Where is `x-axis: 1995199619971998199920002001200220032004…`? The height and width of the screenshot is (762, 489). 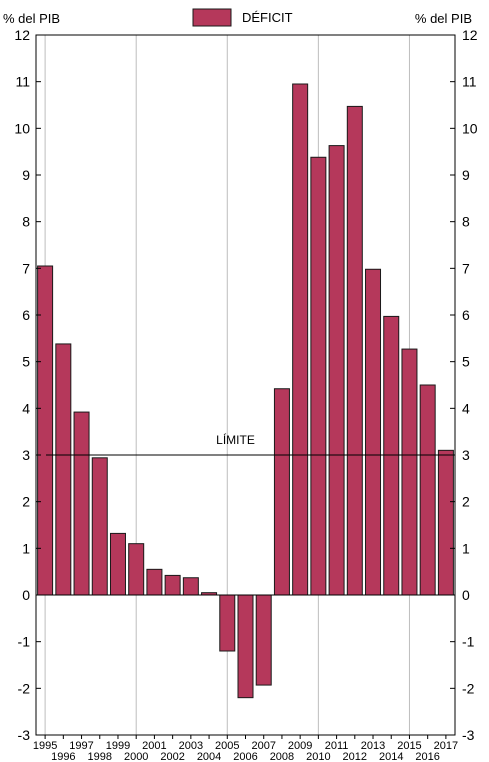 x-axis: 1995199619971998199920002001200220032004… is located at coordinates (245, 748).